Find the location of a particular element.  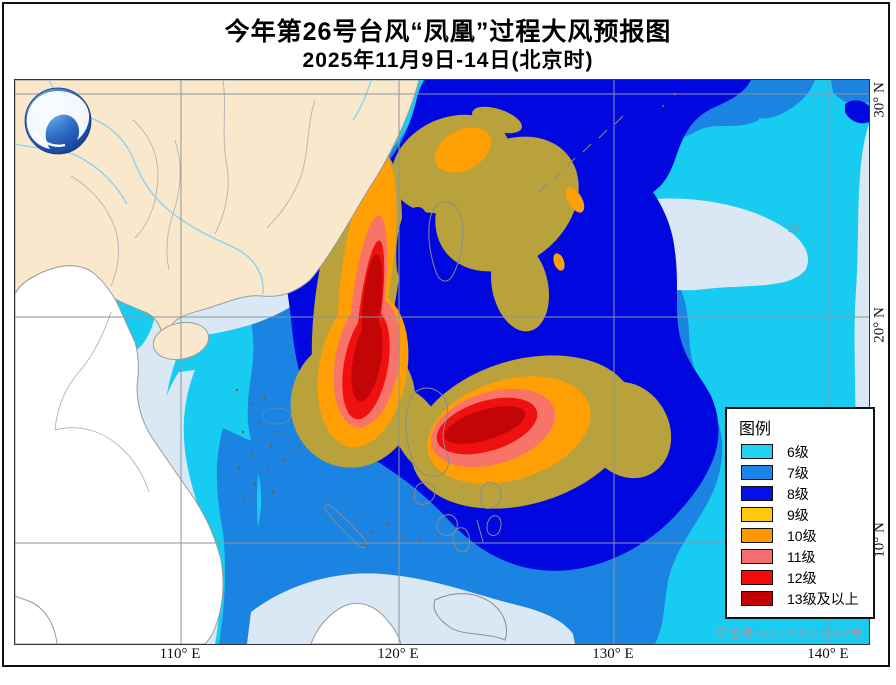

legend-item-label: 9级 is located at coordinates (798, 514).